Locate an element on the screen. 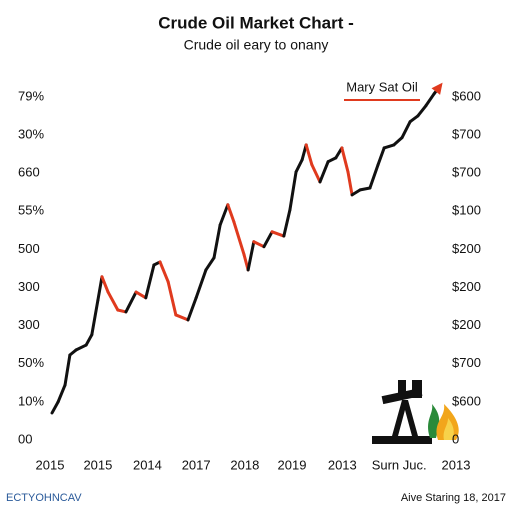  y-tick-label: 30% is located at coordinates (31, 133).